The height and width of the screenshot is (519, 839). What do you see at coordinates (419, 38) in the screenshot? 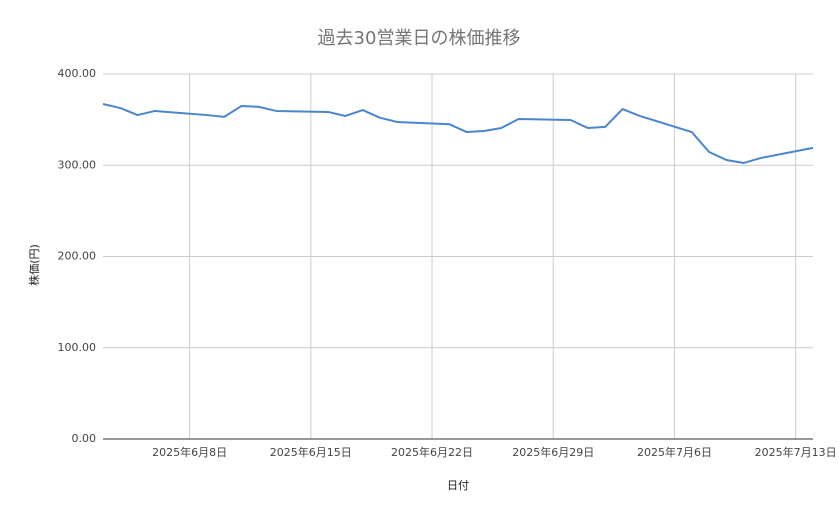
I see `chart-title: 過去30営業日の株価推移` at bounding box center [419, 38].